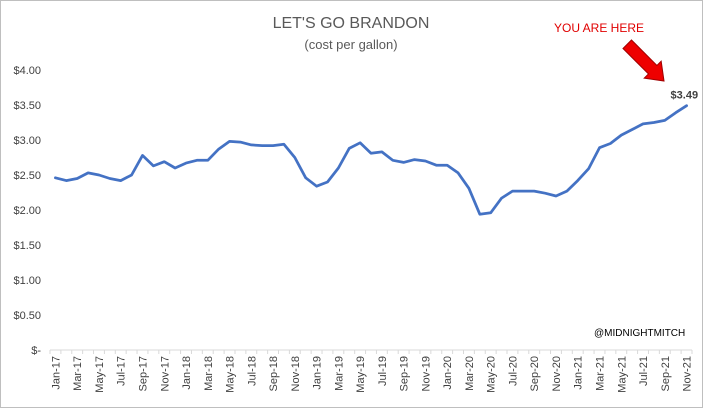 This screenshot has height=408, width=703. What do you see at coordinates (27, 106) in the screenshot?
I see `y-tick-label: $3.50` at bounding box center [27, 106].